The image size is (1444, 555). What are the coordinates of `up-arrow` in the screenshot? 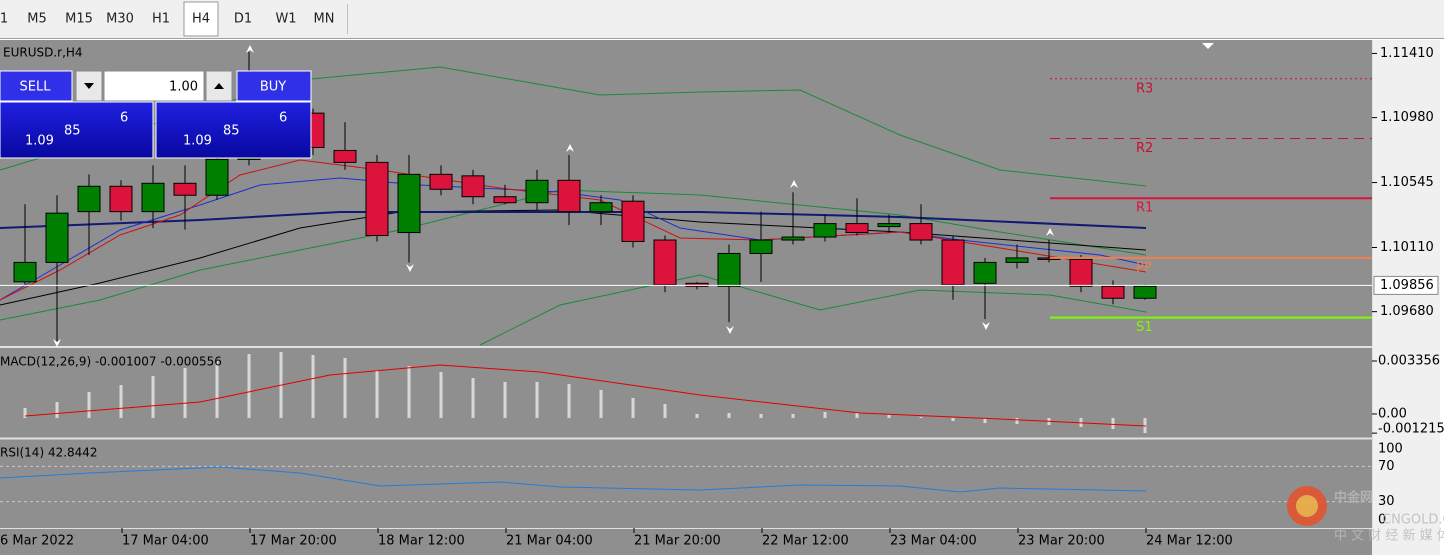 It's located at (219, 86).